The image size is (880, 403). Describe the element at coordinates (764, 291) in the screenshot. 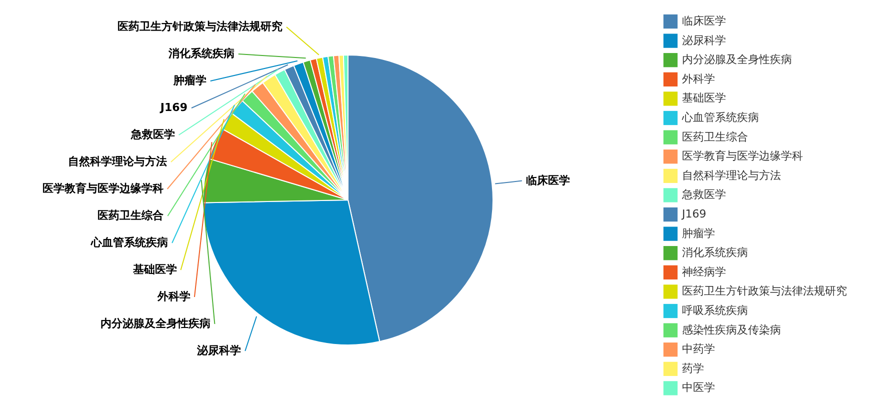

I see `legend-label: 医药卫生方针政策与法律法规研究` at that location.